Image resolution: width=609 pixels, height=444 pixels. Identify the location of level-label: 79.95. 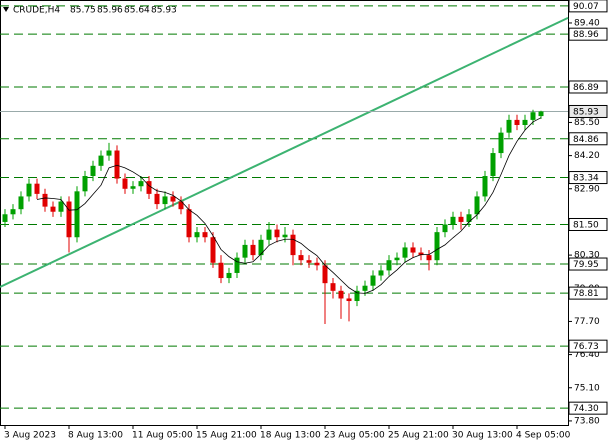
(586, 265).